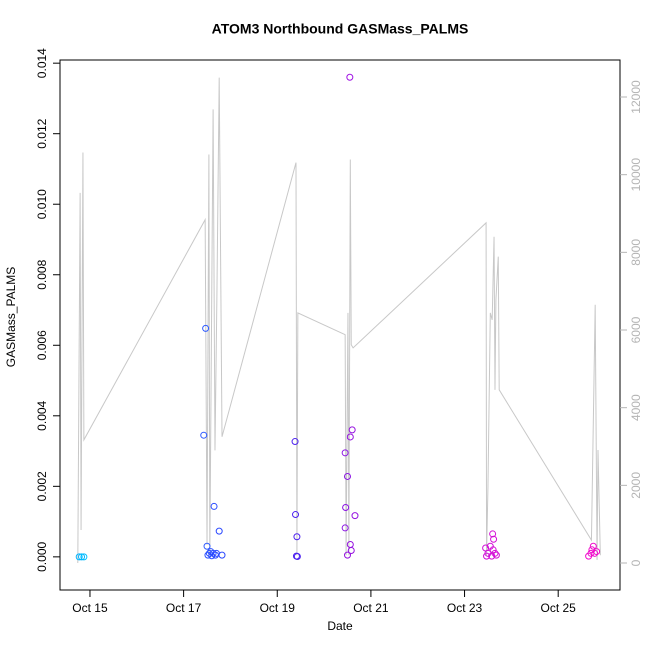  Describe the element at coordinates (340, 29) in the screenshot. I see `chart-title: ATOM3 Northbound GASMass_PALMS` at that location.